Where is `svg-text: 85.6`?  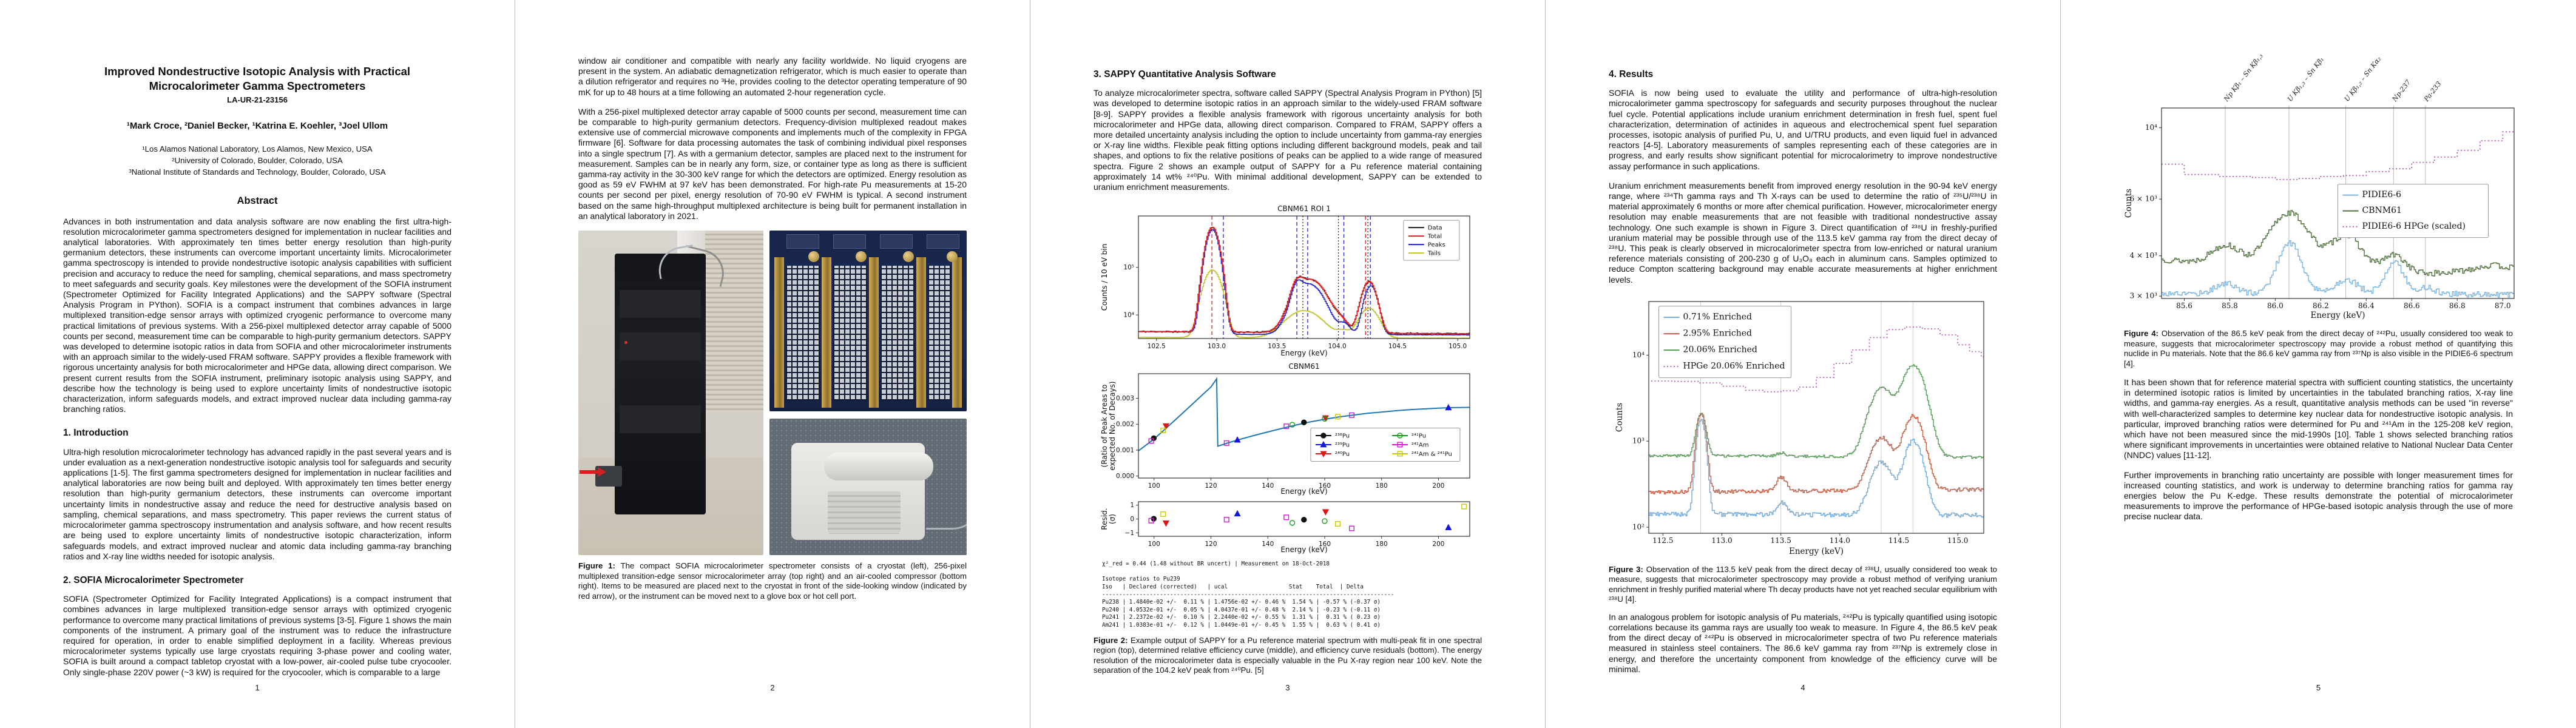 svg-text: 85.6 is located at coordinates (2184, 306).